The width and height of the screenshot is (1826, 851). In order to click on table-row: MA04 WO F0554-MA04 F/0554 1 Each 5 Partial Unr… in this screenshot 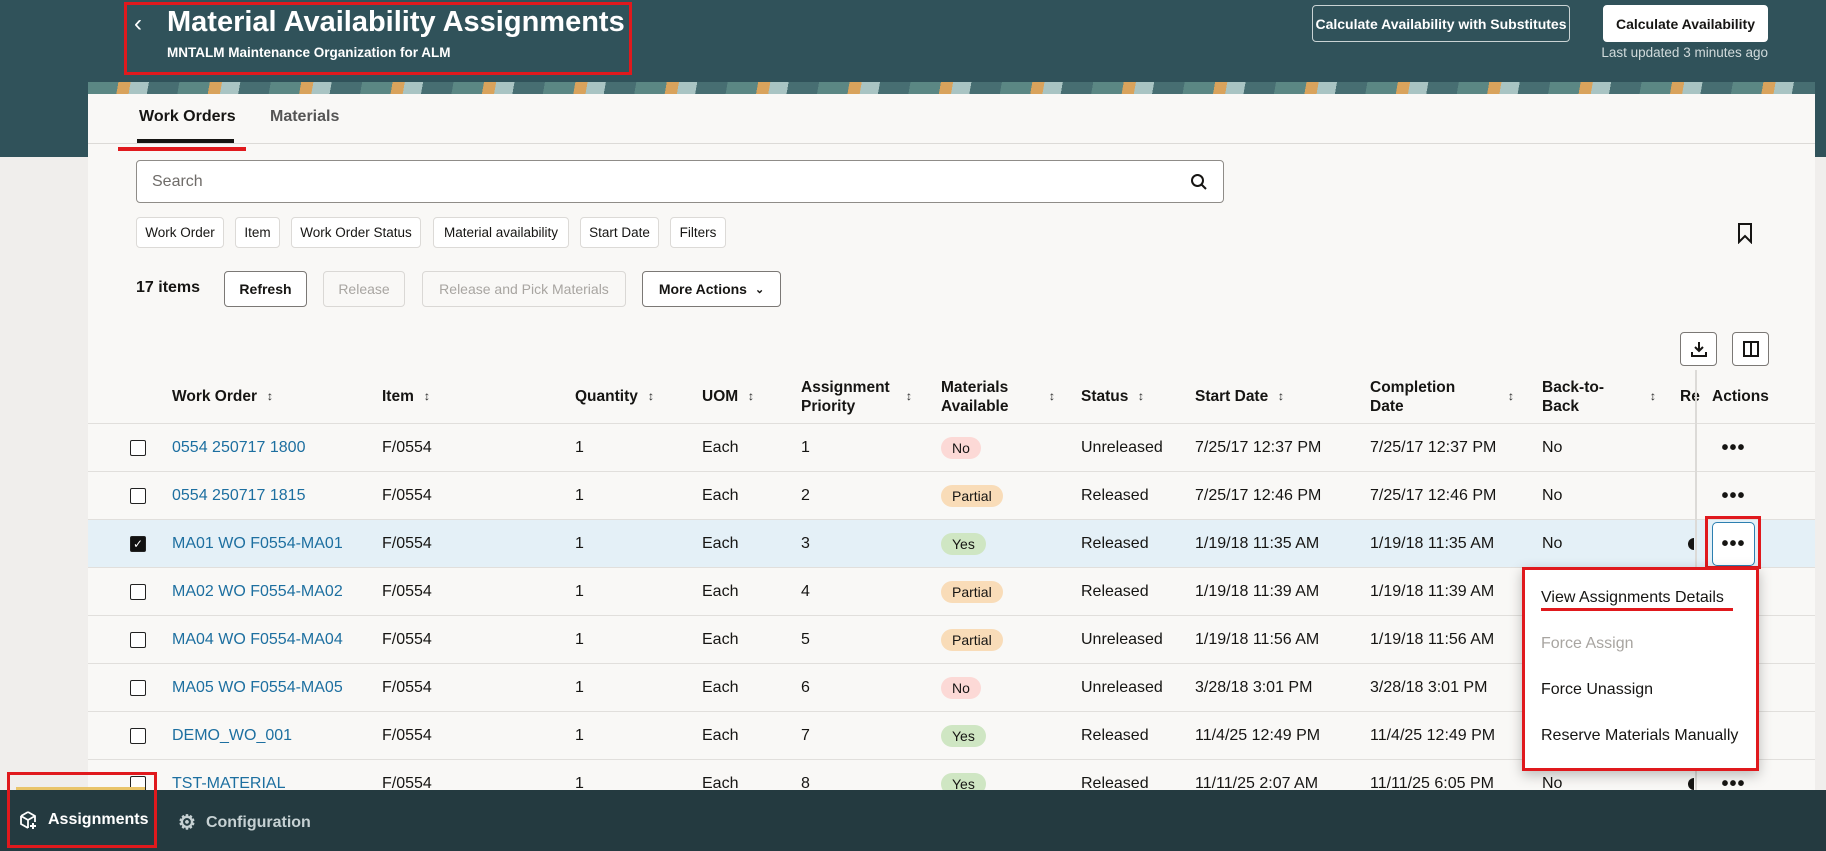, I will do `click(951, 639)`.